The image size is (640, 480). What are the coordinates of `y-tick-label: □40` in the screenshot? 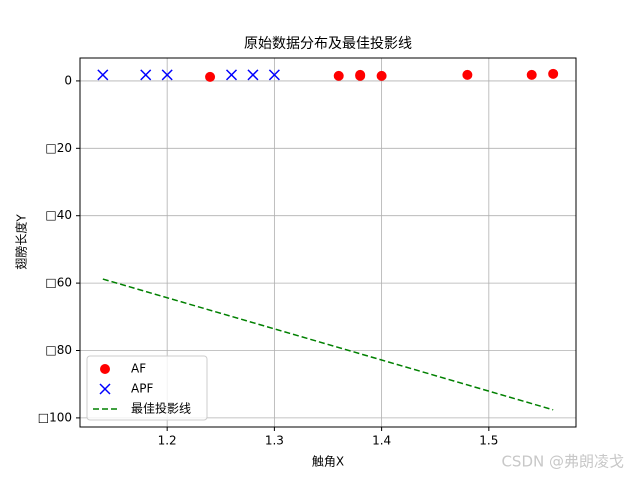 It's located at (58, 215).